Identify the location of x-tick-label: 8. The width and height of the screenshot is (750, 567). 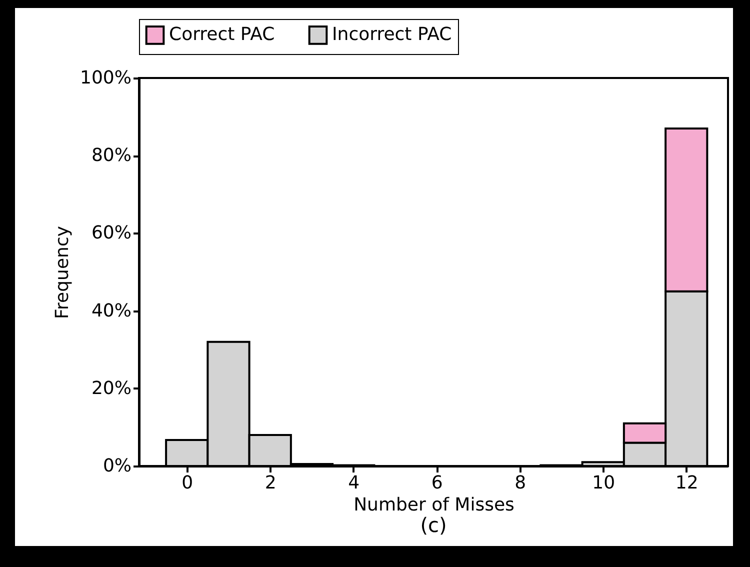
(520, 483).